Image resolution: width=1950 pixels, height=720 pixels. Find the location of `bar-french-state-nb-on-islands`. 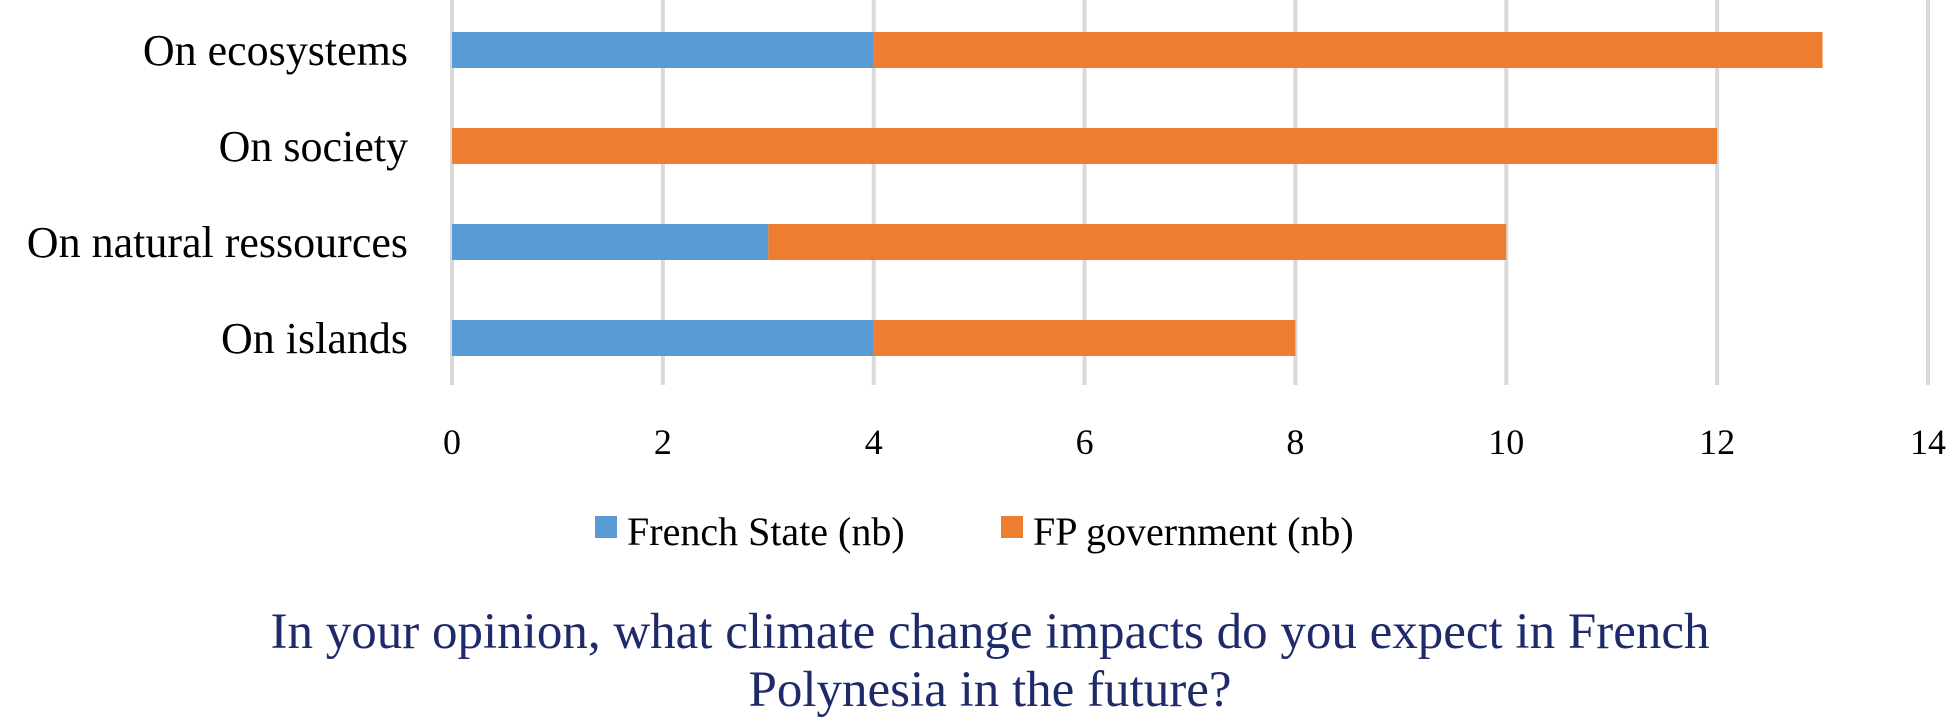

bar-french-state-nb-on-islands is located at coordinates (663, 338).